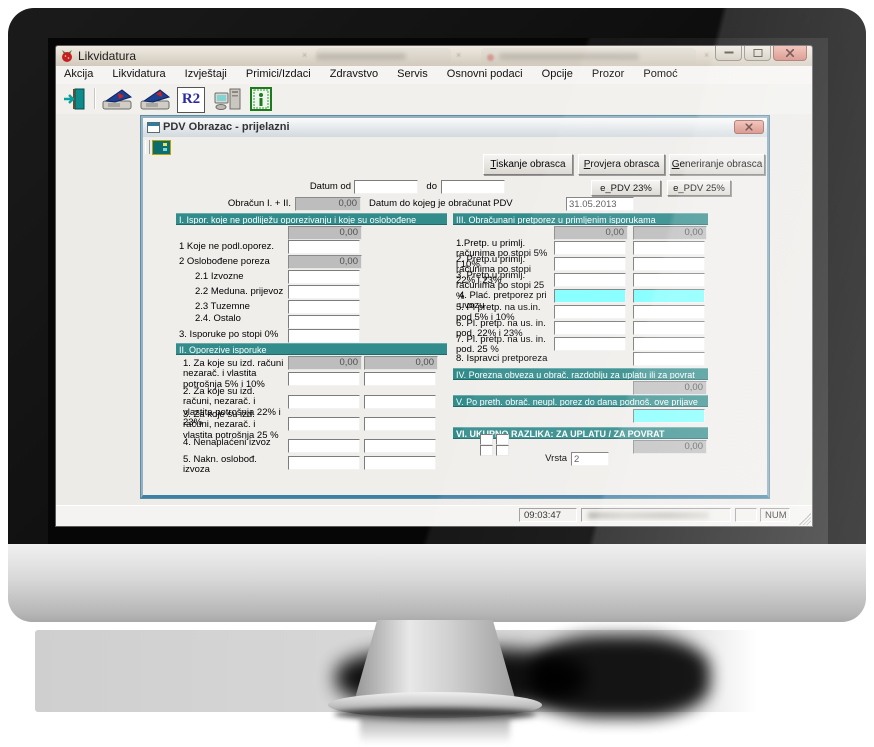 The height and width of the screenshot is (747, 874). Describe the element at coordinates (669, 328) in the screenshot. I see `s3-row5-input2` at that location.